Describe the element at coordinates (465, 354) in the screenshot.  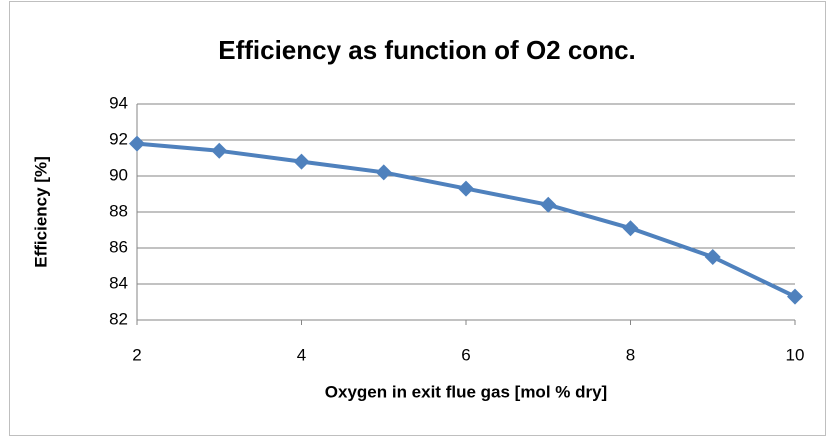
I see `x-tick-label: 6` at that location.